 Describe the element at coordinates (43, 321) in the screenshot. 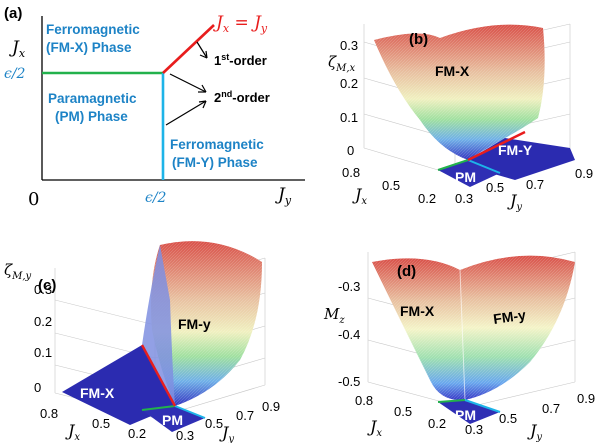

I see `panel-c-ztick-1: 0.2` at that location.